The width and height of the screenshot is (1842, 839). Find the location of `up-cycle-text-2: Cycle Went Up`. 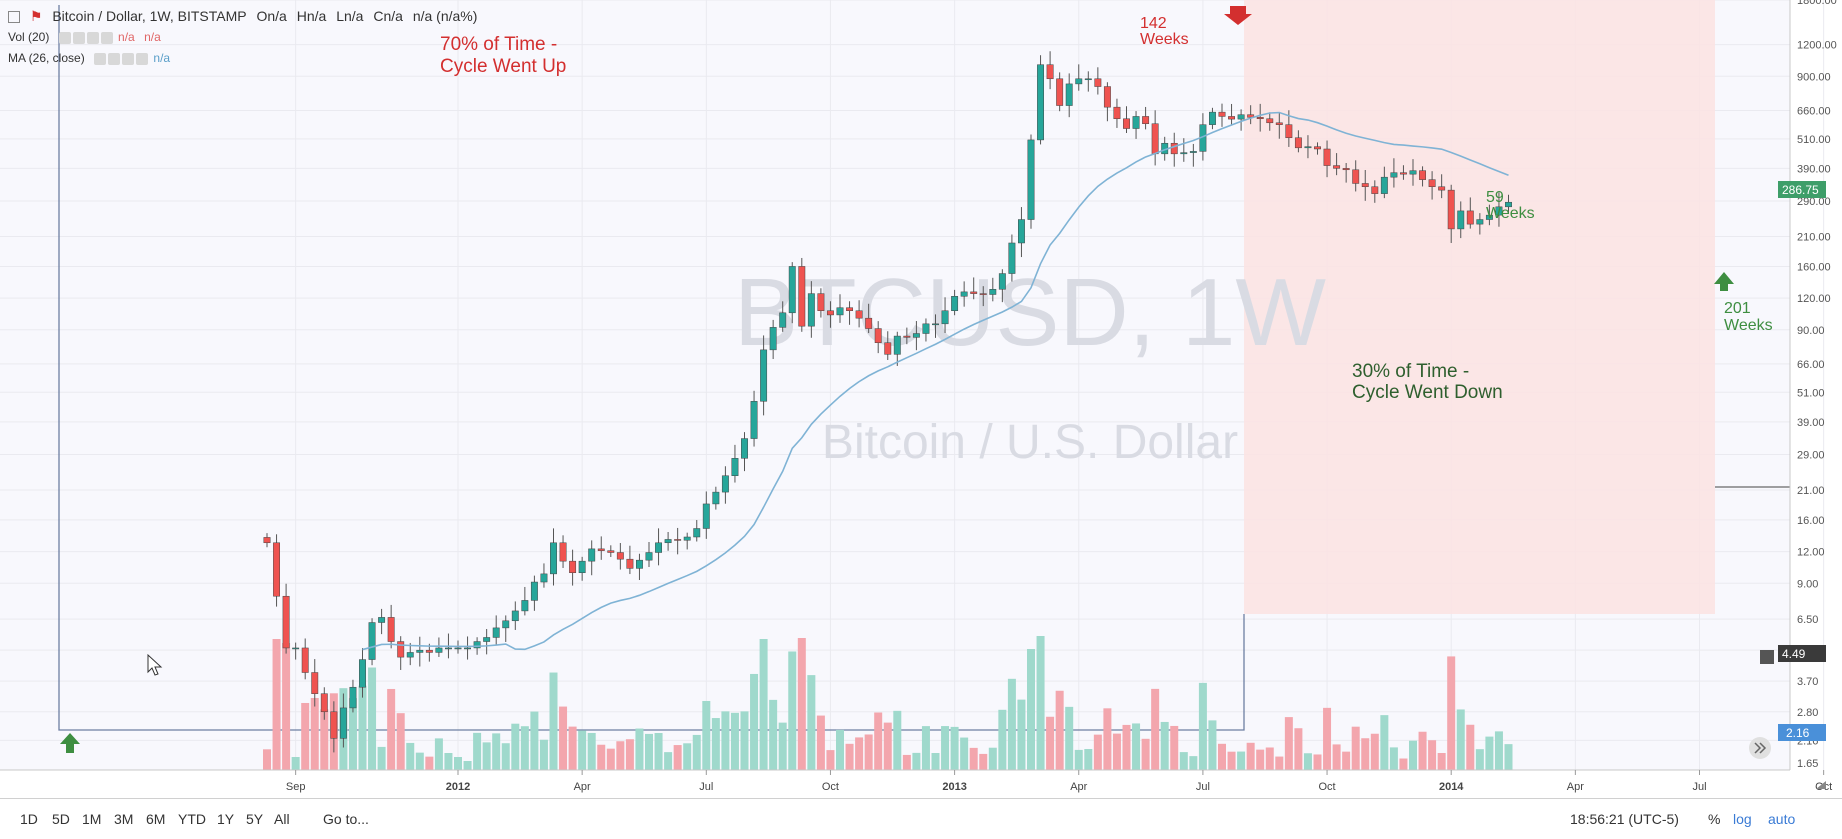

up-cycle-text-2: Cycle Went Up is located at coordinates (503, 66).